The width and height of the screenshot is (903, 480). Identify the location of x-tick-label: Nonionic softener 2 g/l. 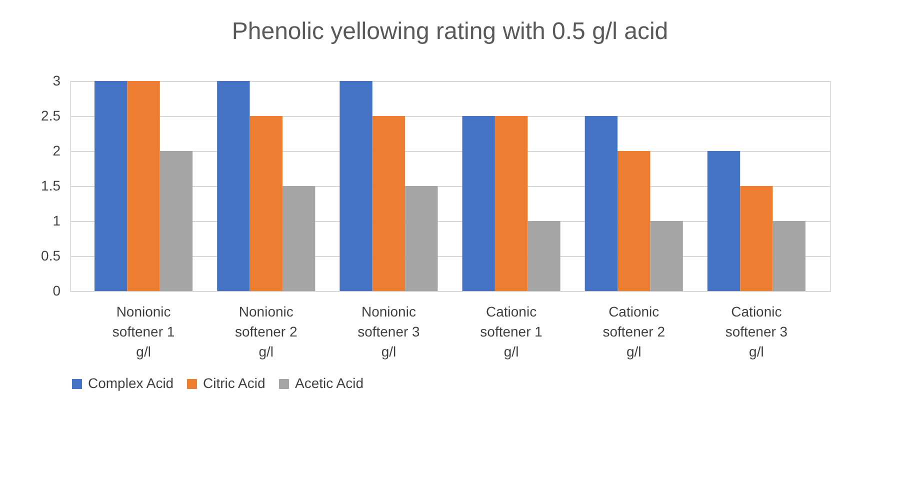
(266, 332).